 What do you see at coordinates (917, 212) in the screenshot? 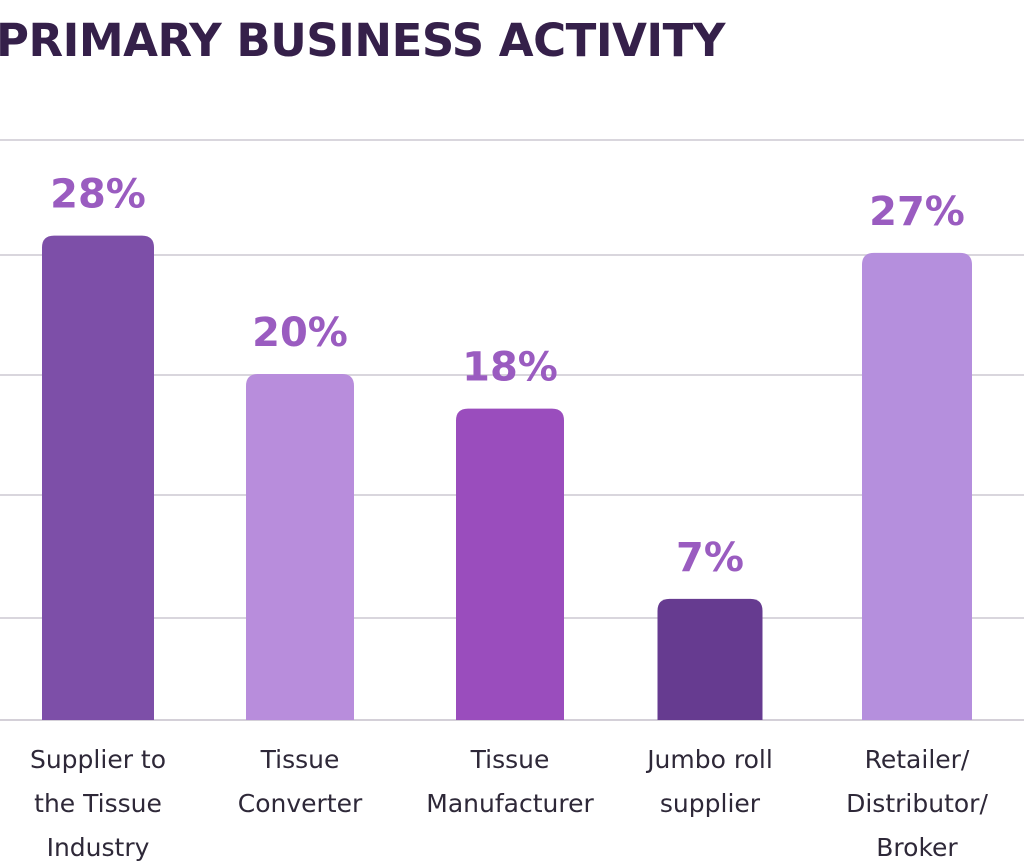
I see `data-label: 27%` at bounding box center [917, 212].